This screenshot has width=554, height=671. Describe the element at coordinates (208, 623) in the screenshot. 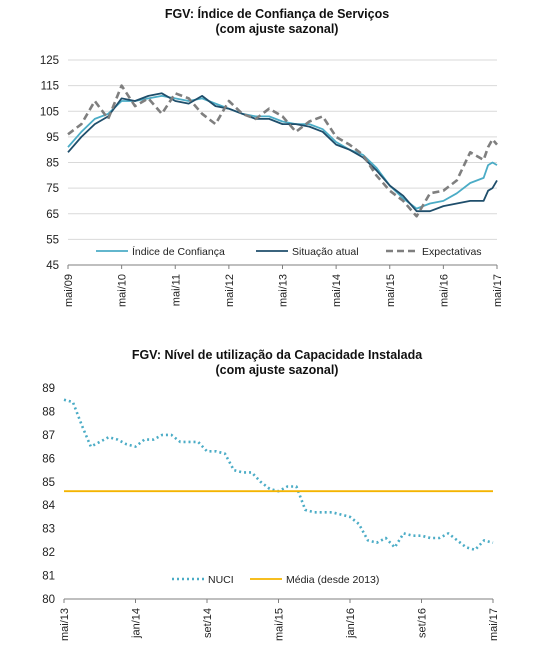

I see `x-tick-label: set/14` at that location.